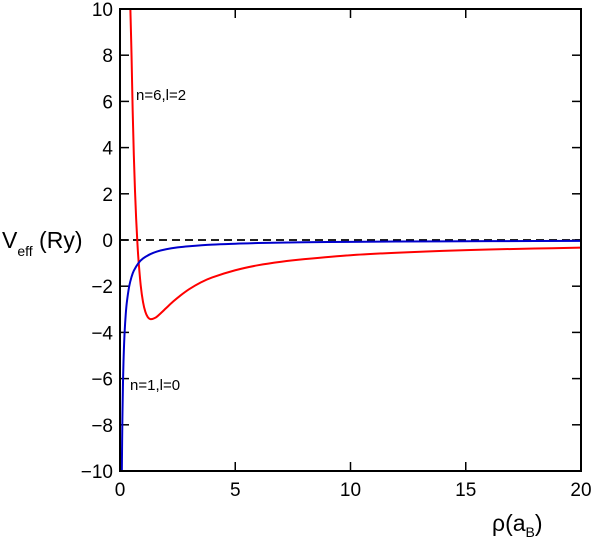 This screenshot has width=595, height=541. What do you see at coordinates (102, 333) in the screenshot?
I see `y-tick-label: −4` at bounding box center [102, 333].